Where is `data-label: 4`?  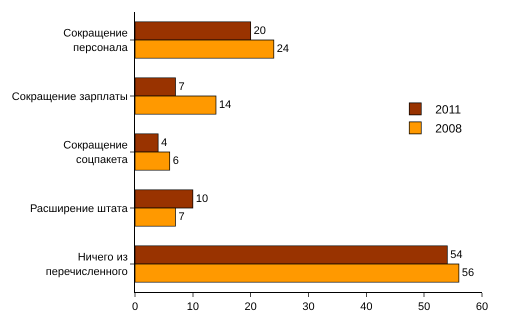
data-label: 4 is located at coordinates (164, 142).